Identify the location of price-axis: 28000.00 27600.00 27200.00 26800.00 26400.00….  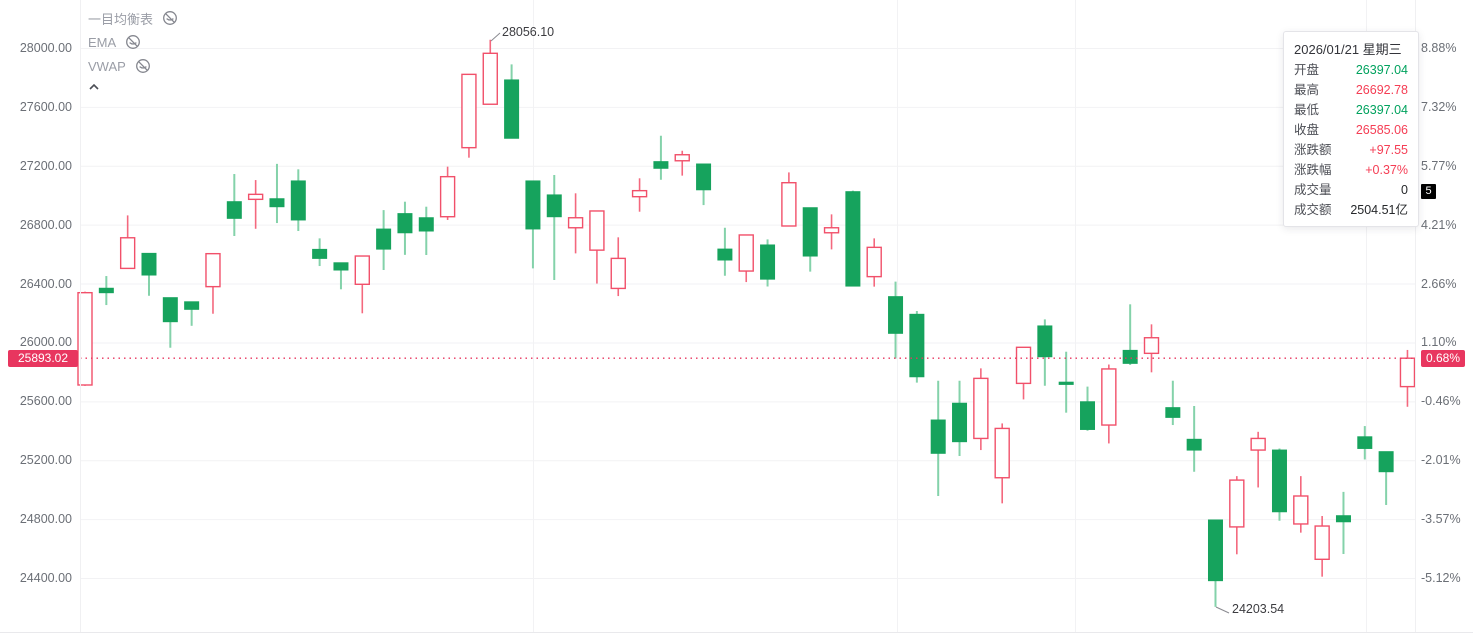
(36, 321).